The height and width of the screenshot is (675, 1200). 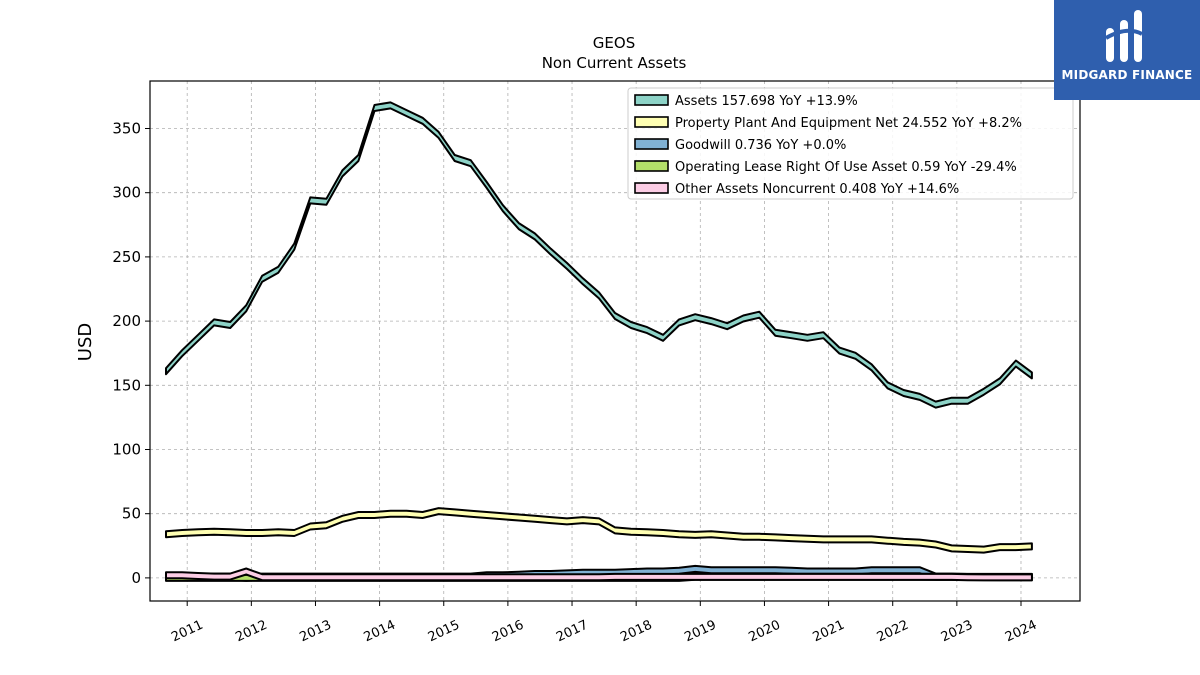 What do you see at coordinates (508, 632) in the screenshot?
I see `x-tick-label: 2016` at bounding box center [508, 632].